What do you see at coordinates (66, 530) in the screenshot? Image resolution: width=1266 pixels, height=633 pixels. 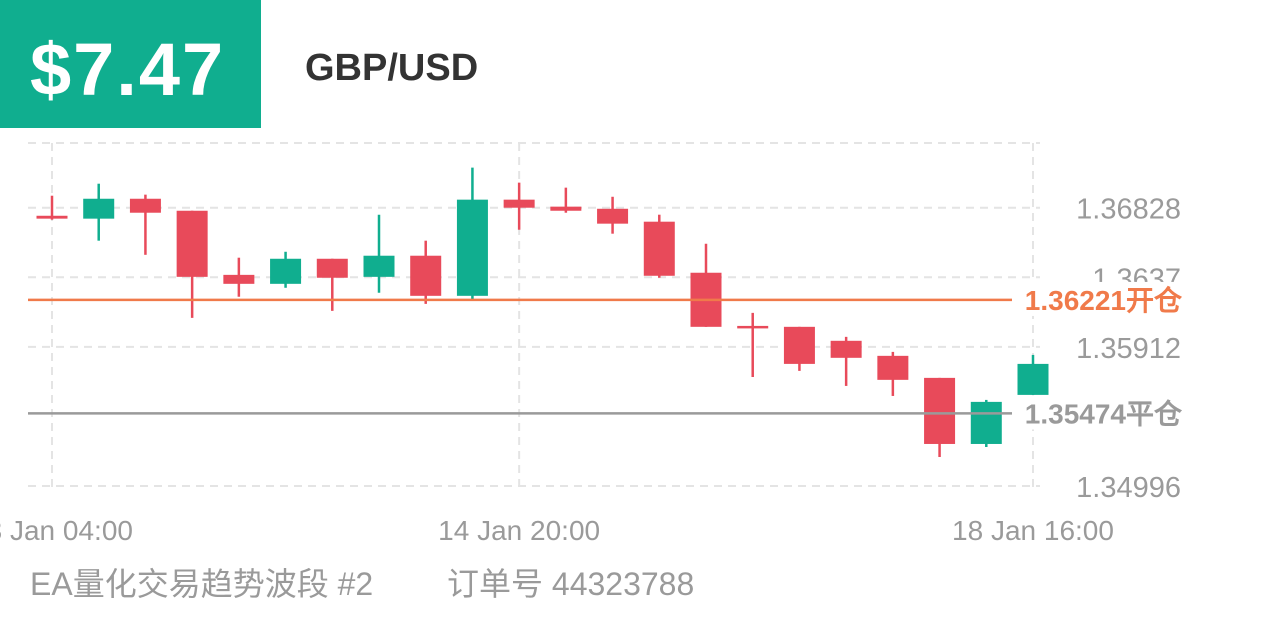 I see `x-tick-label: 13 Jan 04:00` at bounding box center [66, 530].